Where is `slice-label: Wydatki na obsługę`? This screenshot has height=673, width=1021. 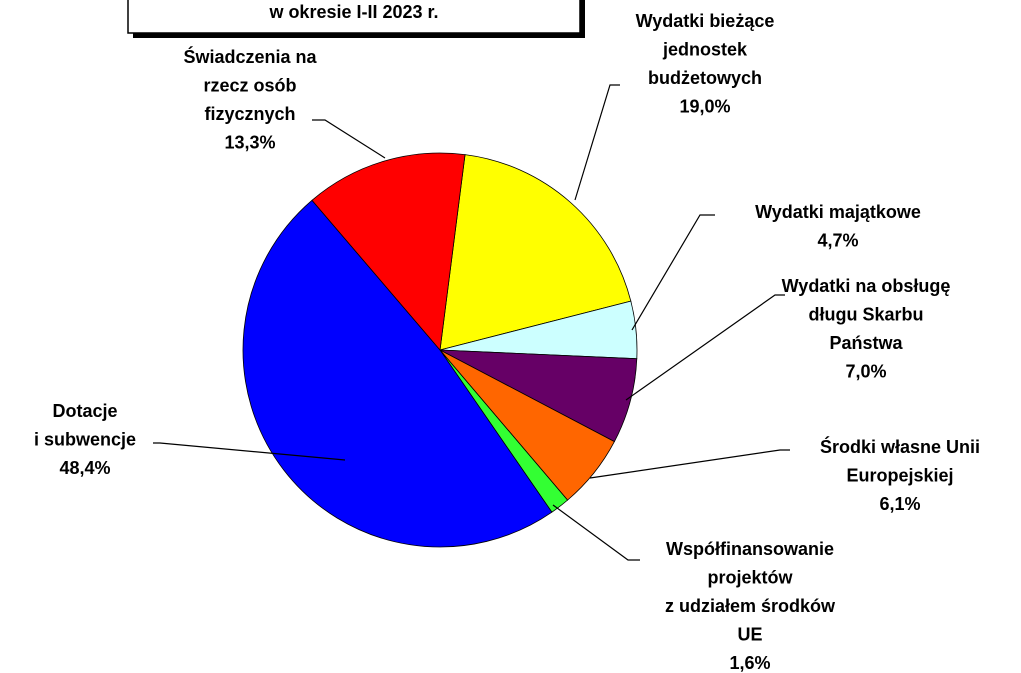 slice-label: Wydatki na obsługę is located at coordinates (866, 286).